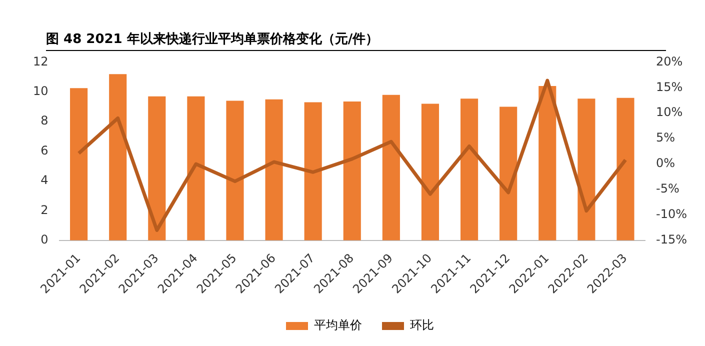 This screenshot has height=346, width=705. Describe the element at coordinates (422, 325) in the screenshot. I see `legend-label: 环比` at that location.